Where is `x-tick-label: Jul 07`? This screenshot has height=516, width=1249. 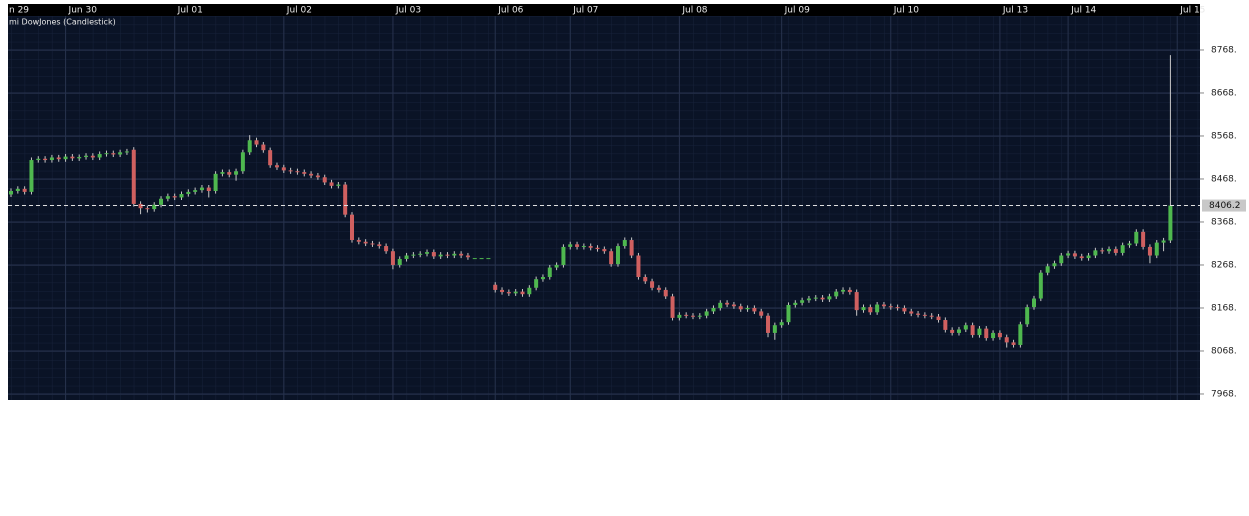
x-tick-label: Jul 07 is located at coordinates (585, 11).